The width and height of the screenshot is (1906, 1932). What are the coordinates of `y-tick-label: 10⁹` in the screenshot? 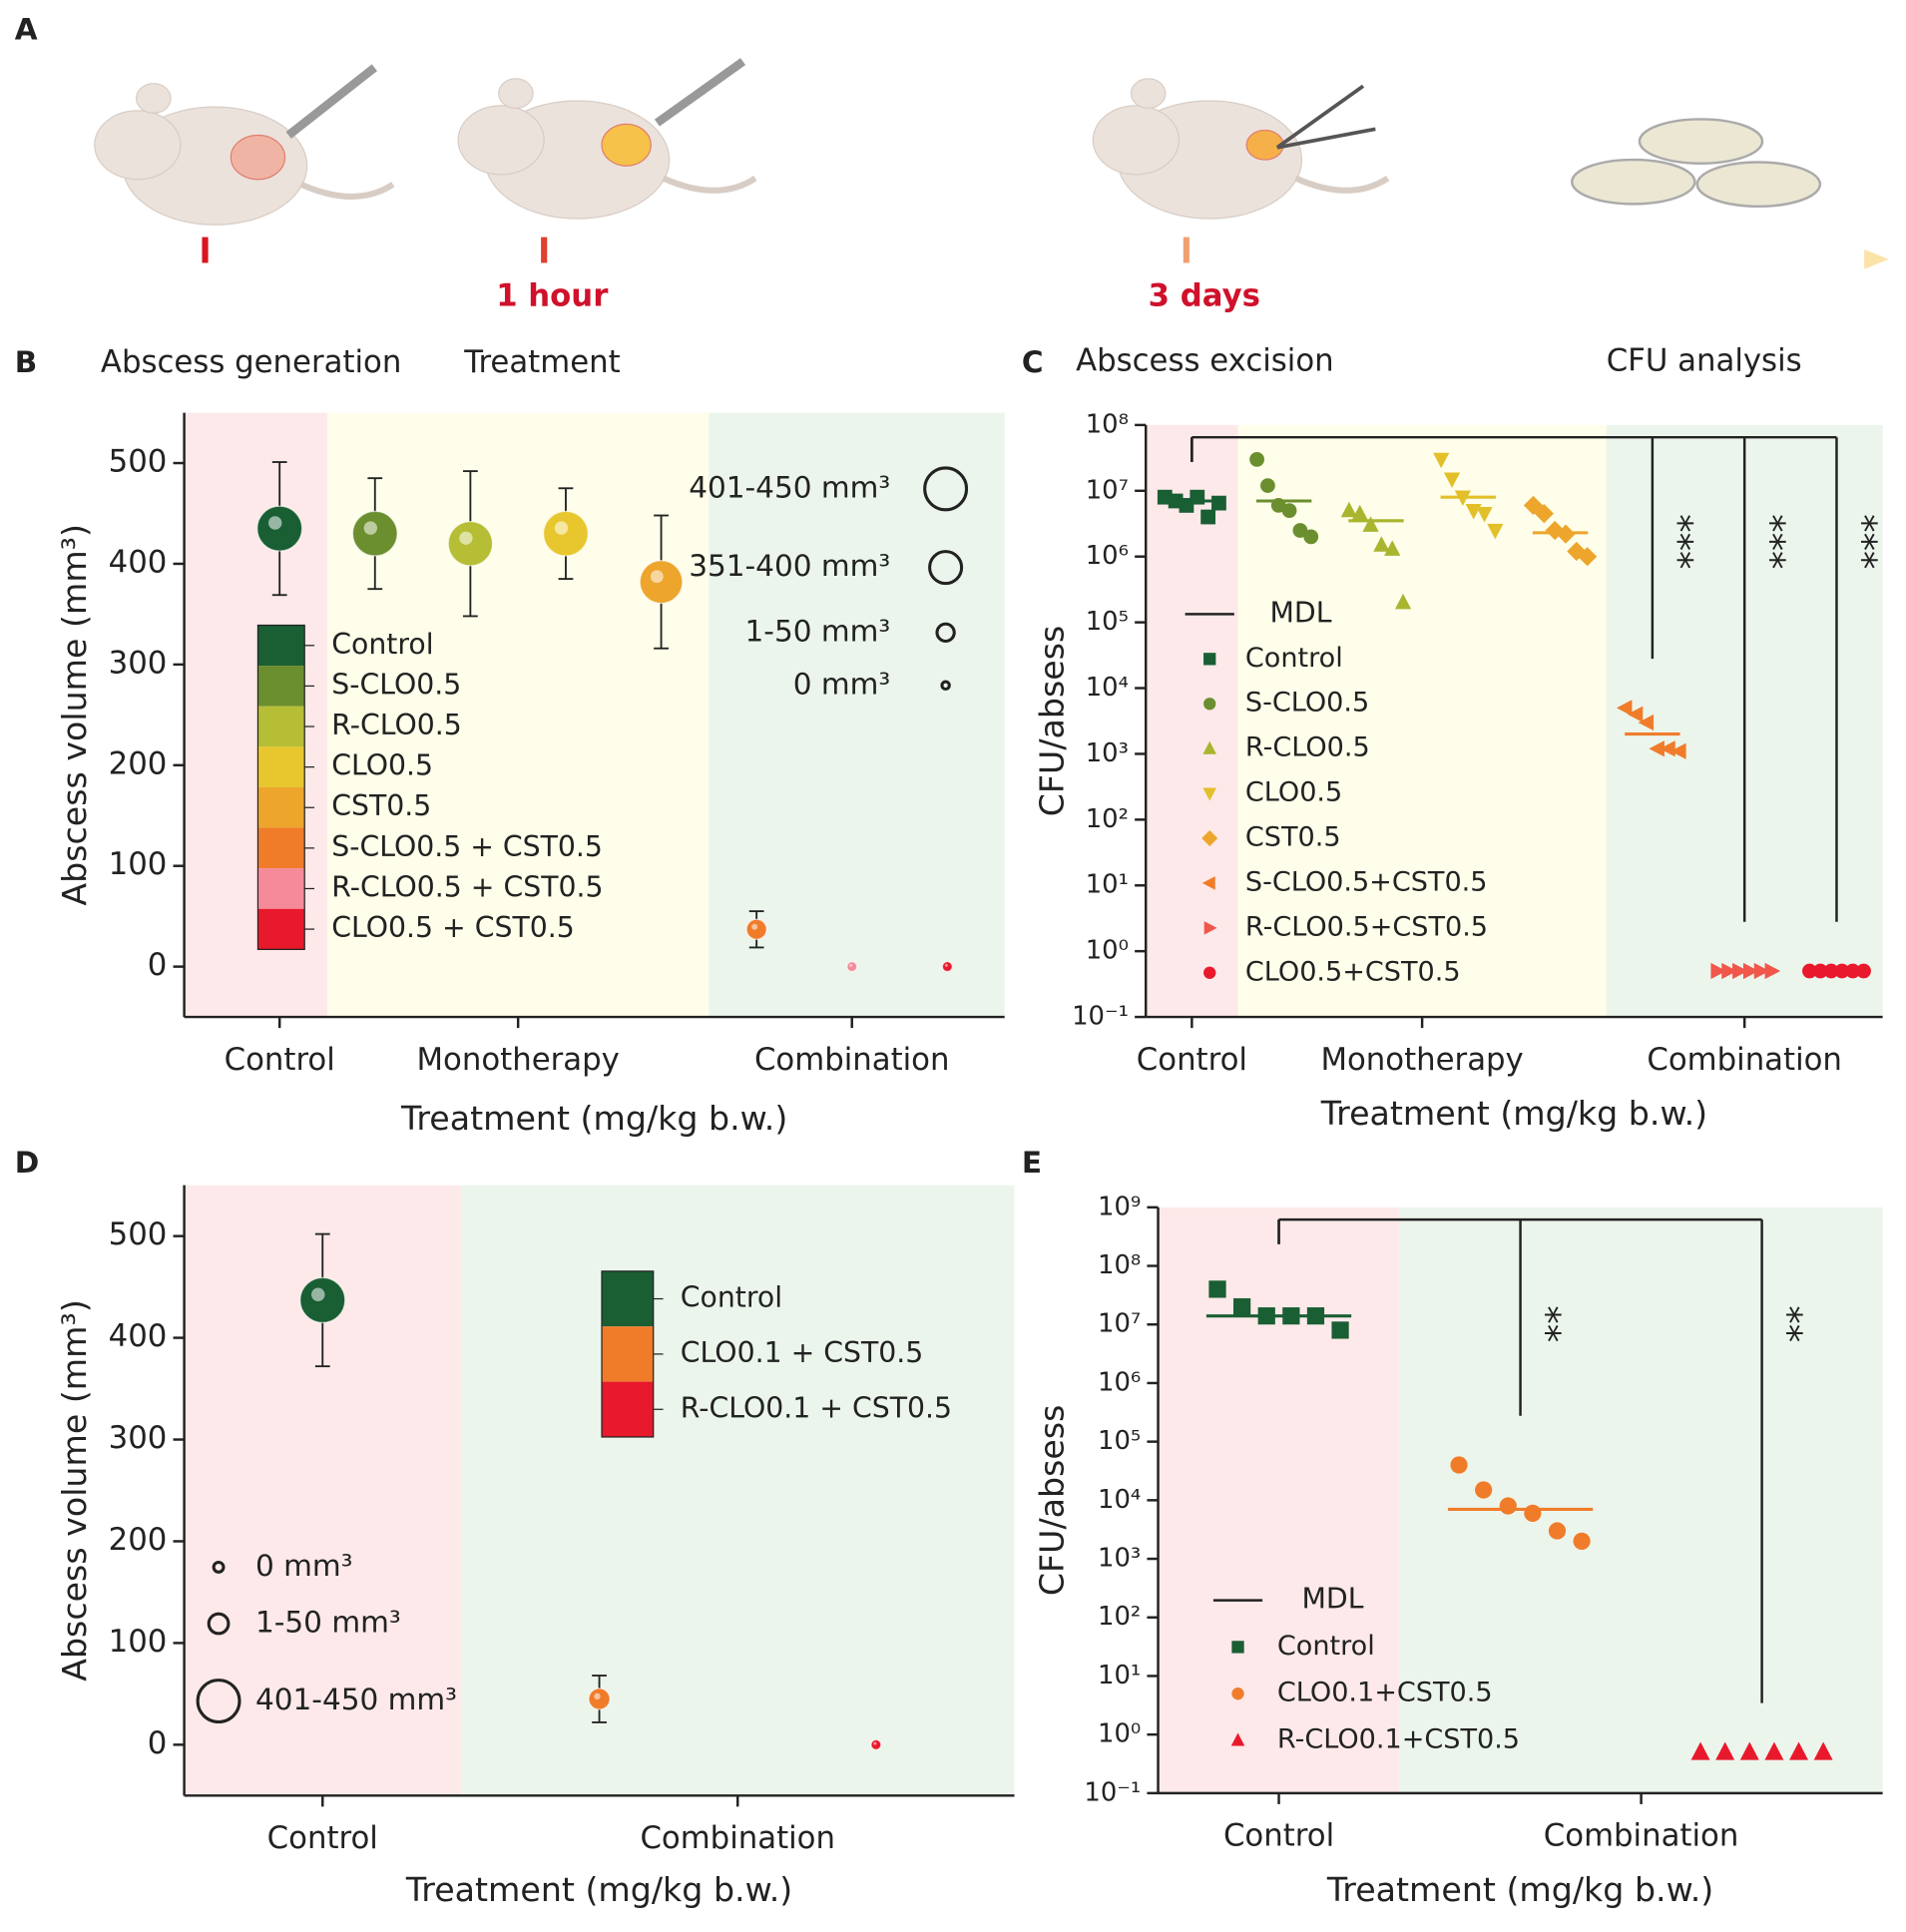 It's located at (1119, 1206).